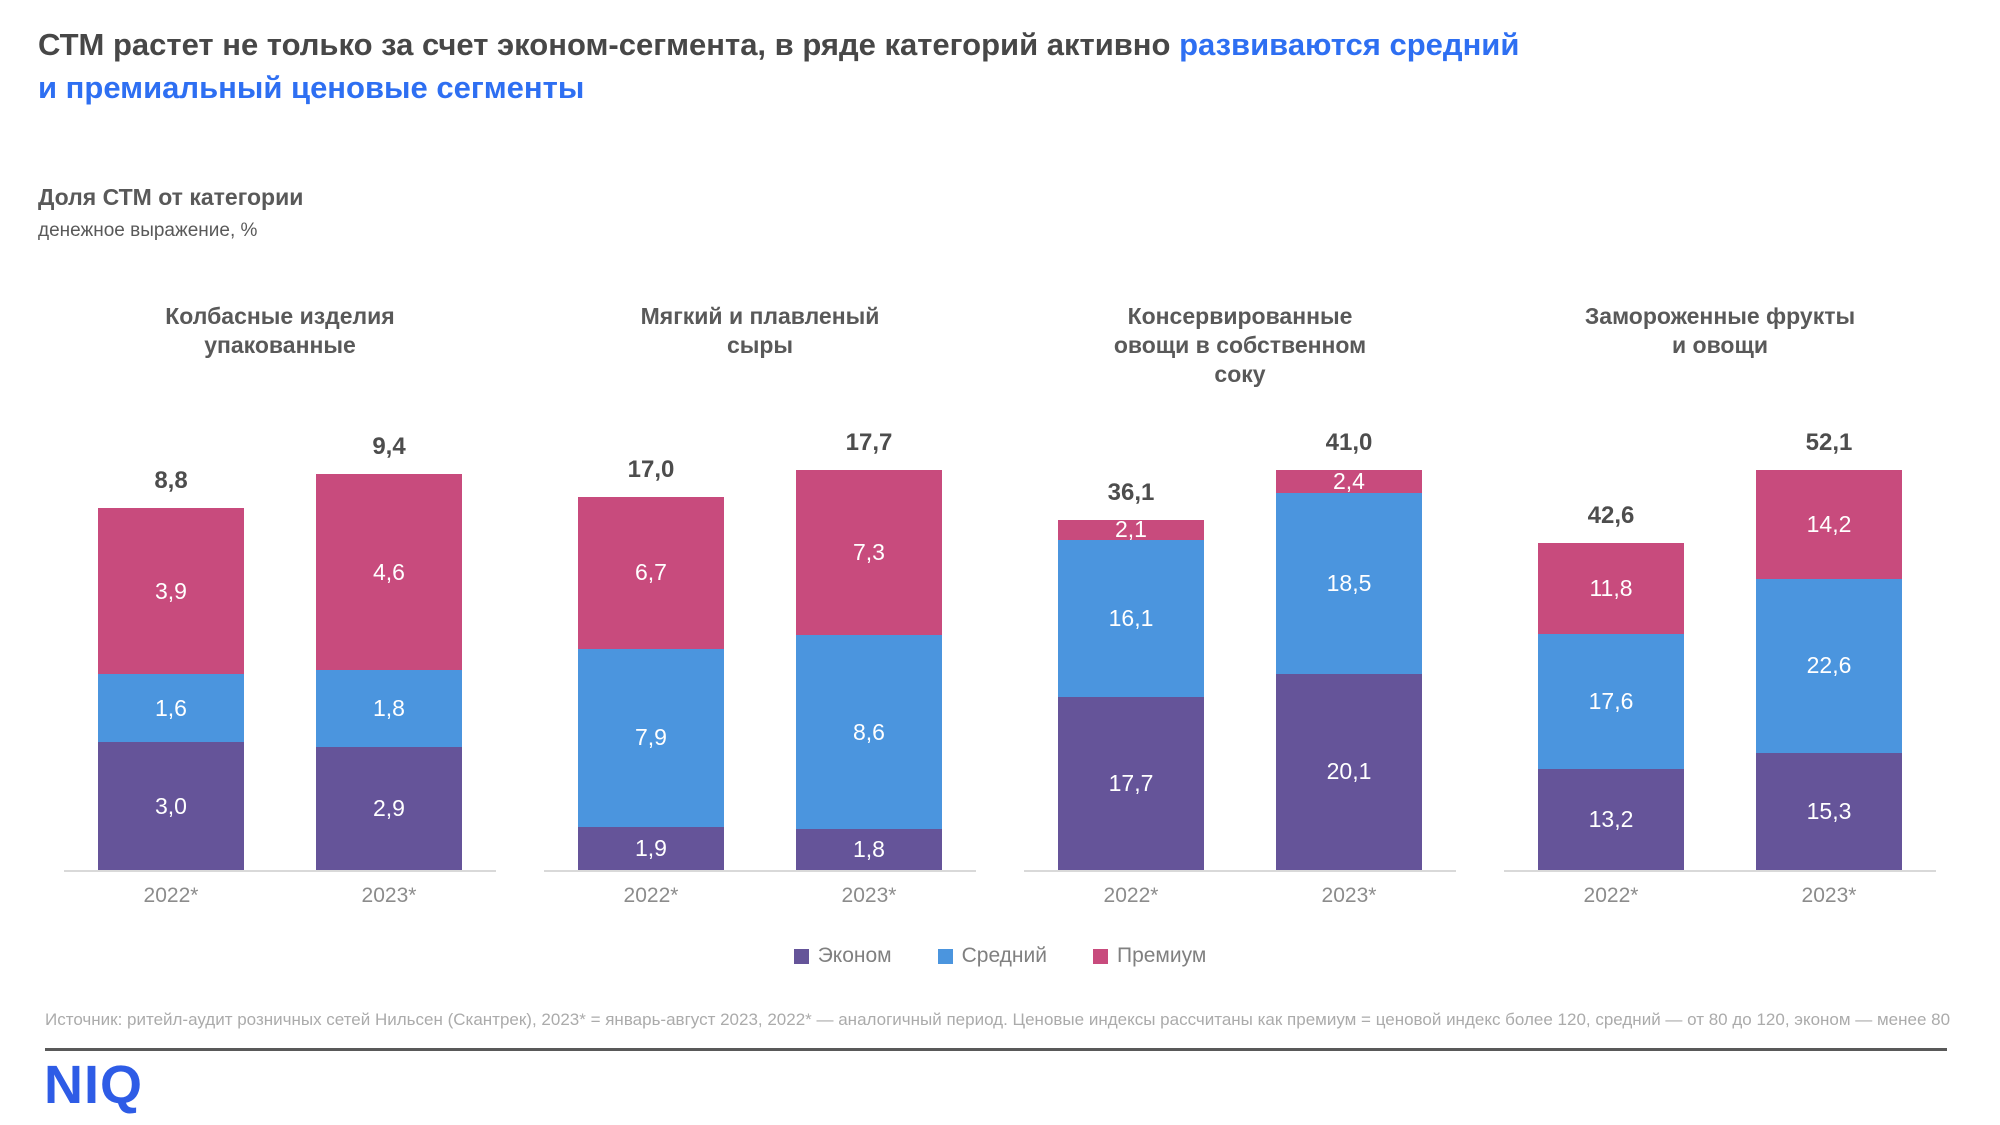 This screenshot has height=1125, width=2000. What do you see at coordinates (1829, 442) in the screenshot?
I see `bar-total-label: 52,1` at bounding box center [1829, 442].